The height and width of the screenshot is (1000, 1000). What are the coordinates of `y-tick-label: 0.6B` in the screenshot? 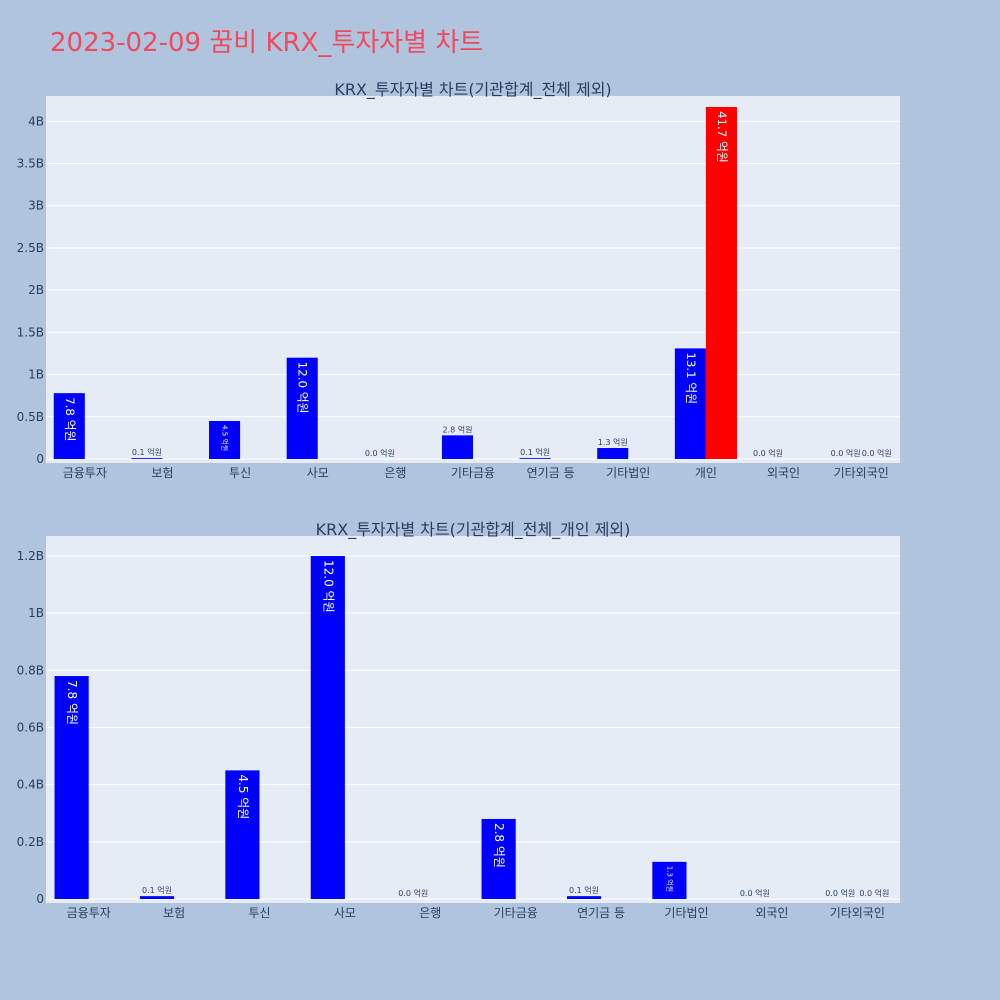 It's located at (30, 728).